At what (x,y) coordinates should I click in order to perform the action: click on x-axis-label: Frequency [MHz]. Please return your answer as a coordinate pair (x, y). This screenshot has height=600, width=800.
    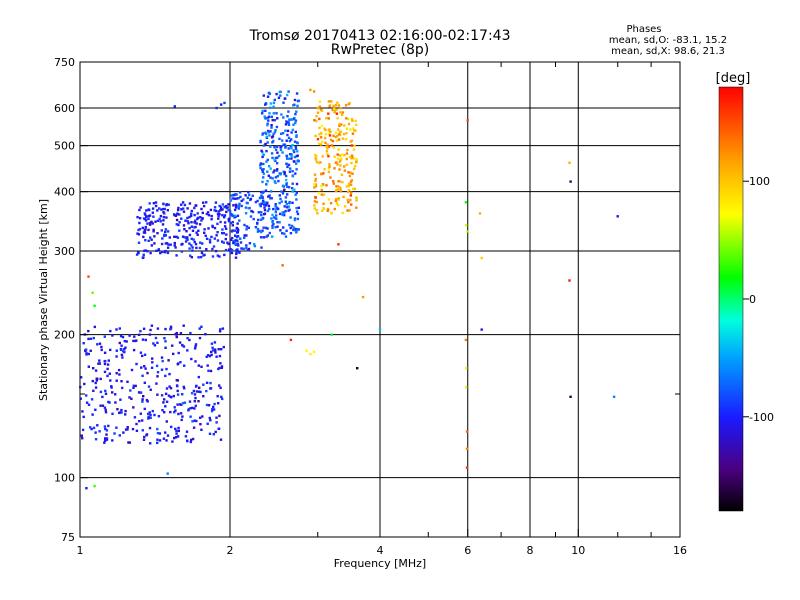
    Looking at the image, I should click on (380, 563).